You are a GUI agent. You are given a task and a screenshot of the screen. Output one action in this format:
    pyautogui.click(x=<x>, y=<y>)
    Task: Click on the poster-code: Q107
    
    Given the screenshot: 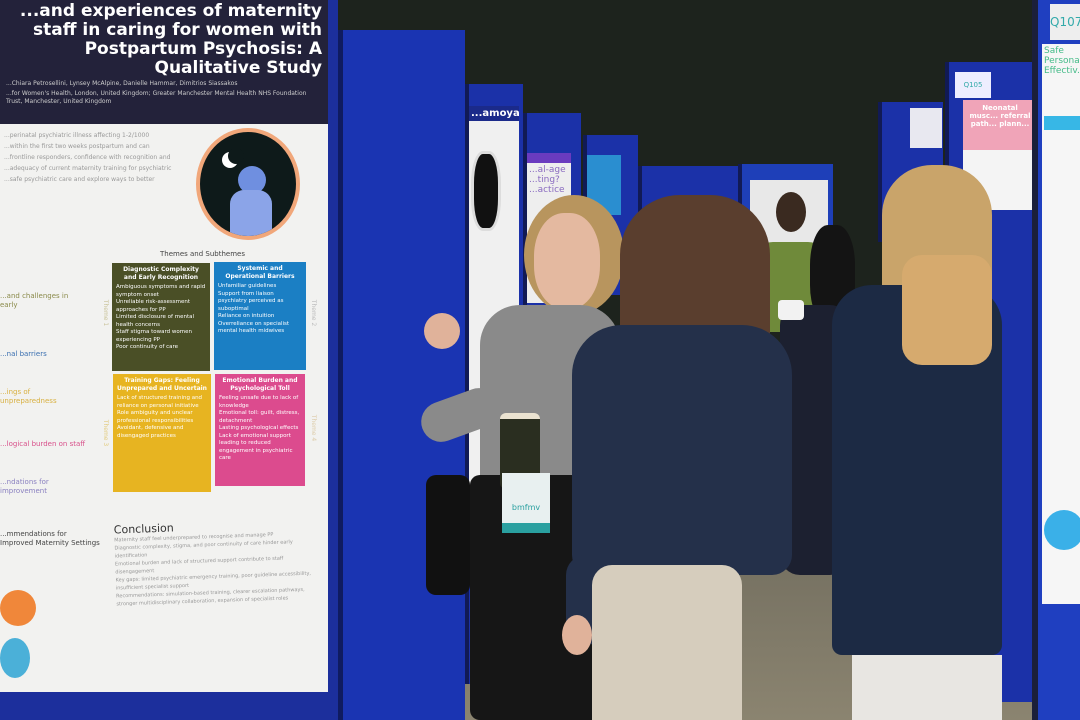 What is the action you would take?
    pyautogui.click(x=1065, y=22)
    